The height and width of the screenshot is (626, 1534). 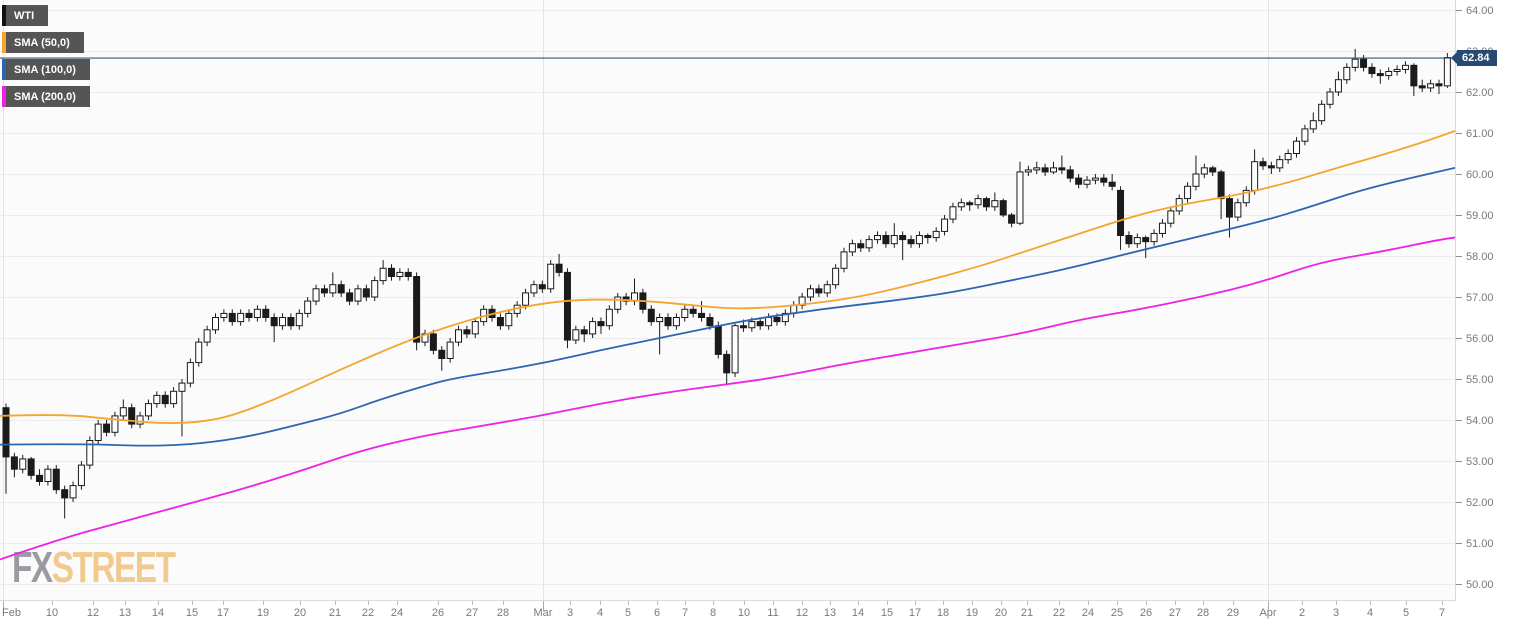 What do you see at coordinates (1302, 613) in the screenshot?
I see `time-label: 2` at bounding box center [1302, 613].